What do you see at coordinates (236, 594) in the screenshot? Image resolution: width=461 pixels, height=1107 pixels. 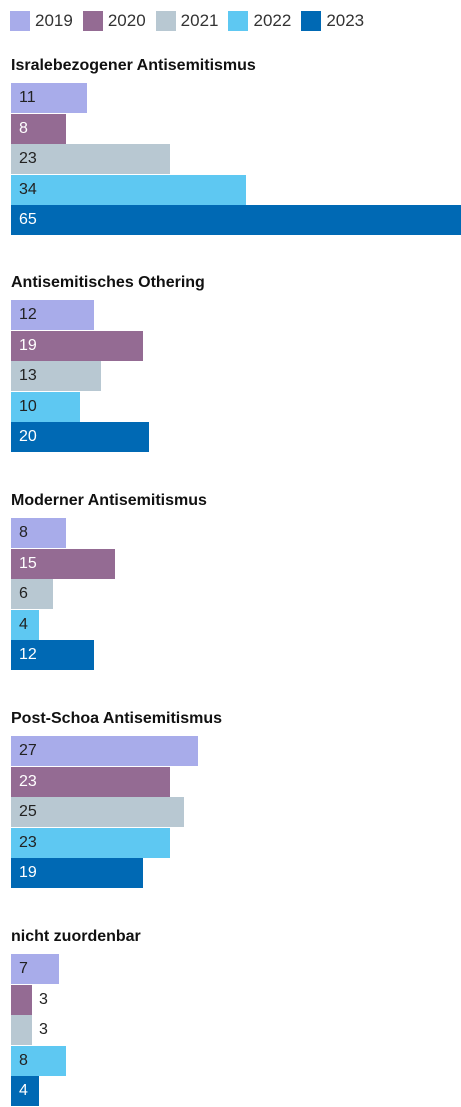 I see `bar-row: 6` at bounding box center [236, 594].